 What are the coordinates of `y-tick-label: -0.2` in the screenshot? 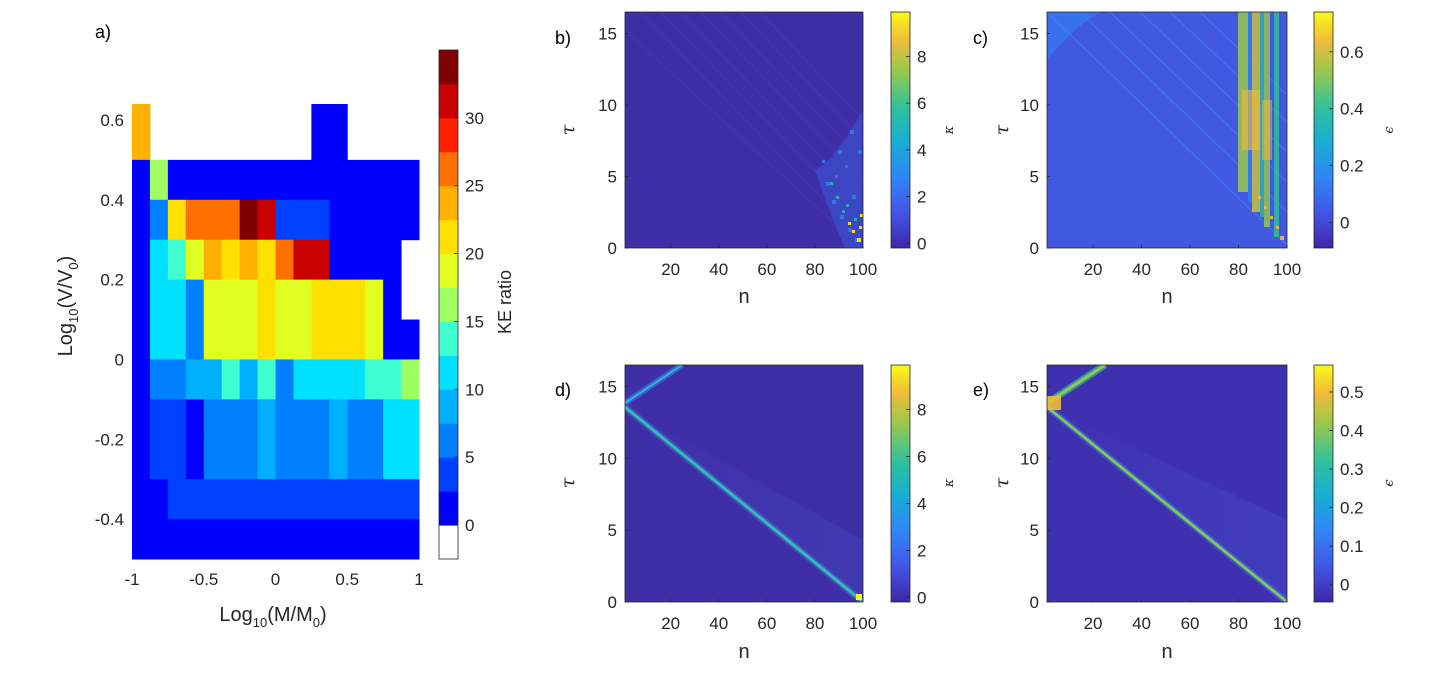 It's located at (109, 439).